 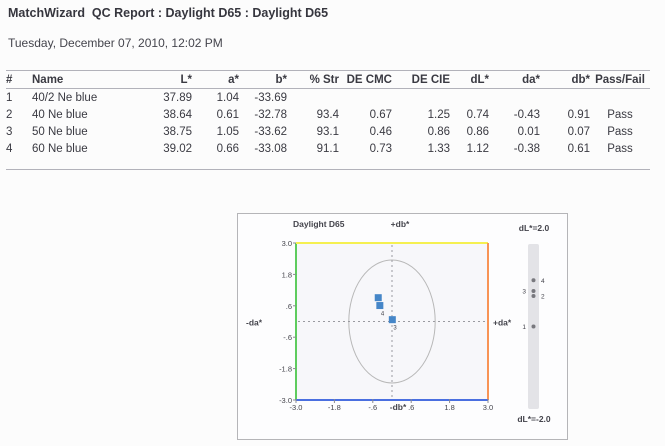 What do you see at coordinates (543, 296) in the screenshot?
I see `dl-scale-point-label: 2` at bounding box center [543, 296].